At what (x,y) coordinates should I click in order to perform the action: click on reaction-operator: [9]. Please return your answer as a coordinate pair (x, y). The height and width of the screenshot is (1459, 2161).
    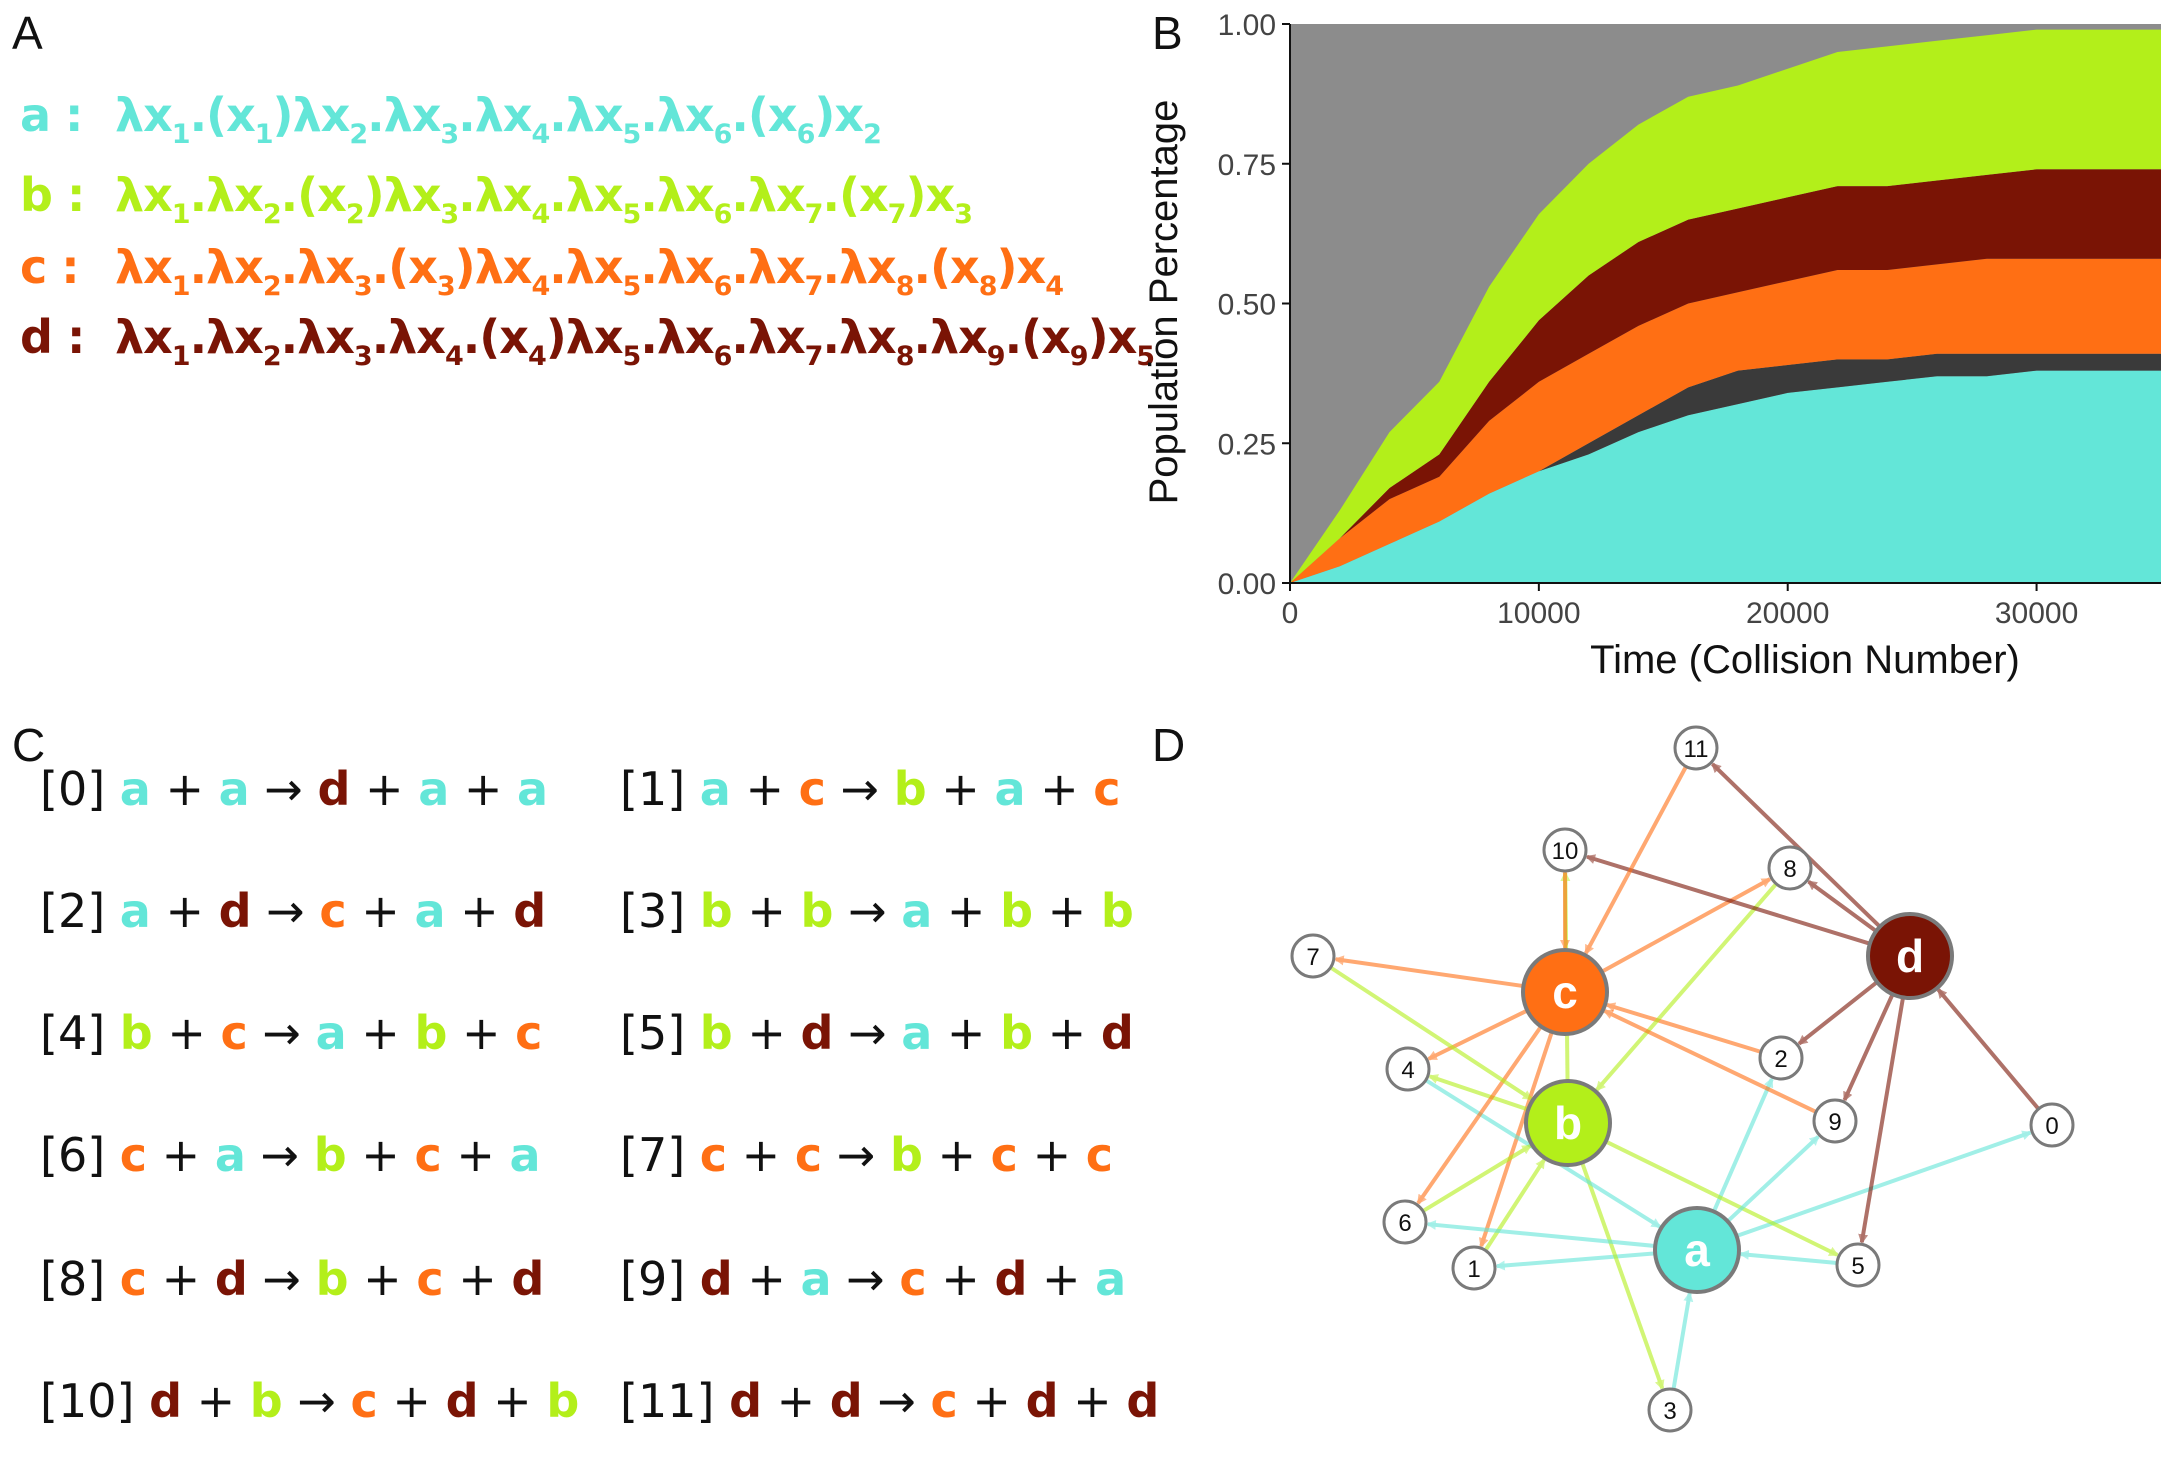
    Looking at the image, I should click on (660, 1279).